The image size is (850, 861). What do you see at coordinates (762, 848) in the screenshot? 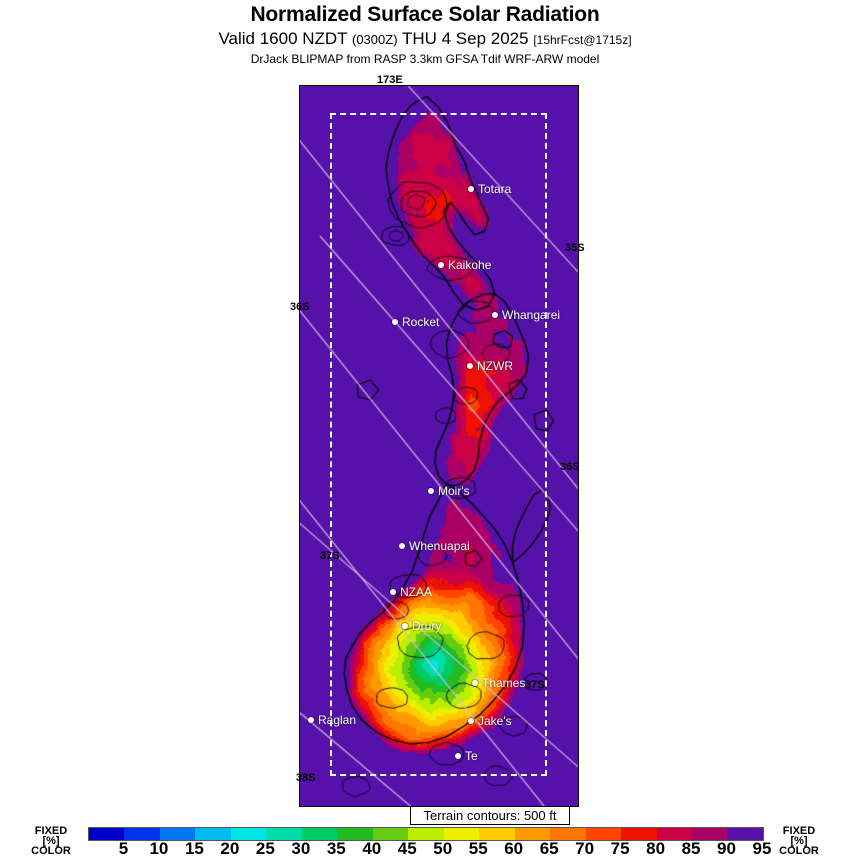
I see `tick-95: 95` at bounding box center [762, 848].